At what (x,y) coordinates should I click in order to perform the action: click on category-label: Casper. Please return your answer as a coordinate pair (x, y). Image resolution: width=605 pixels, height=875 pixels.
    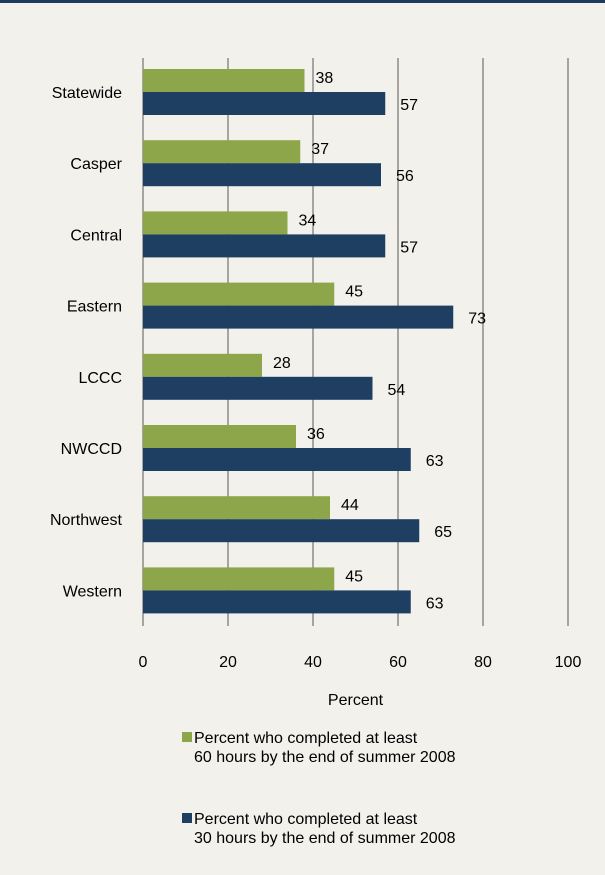
    Looking at the image, I should click on (96, 164).